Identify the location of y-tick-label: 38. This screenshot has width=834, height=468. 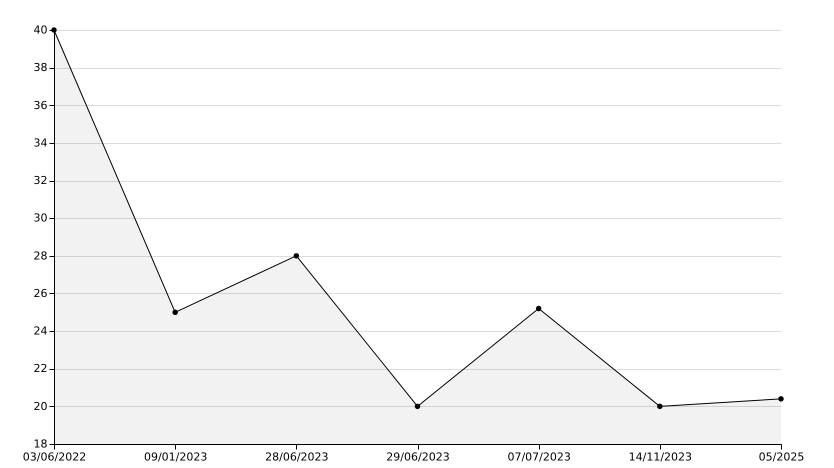
(41, 67).